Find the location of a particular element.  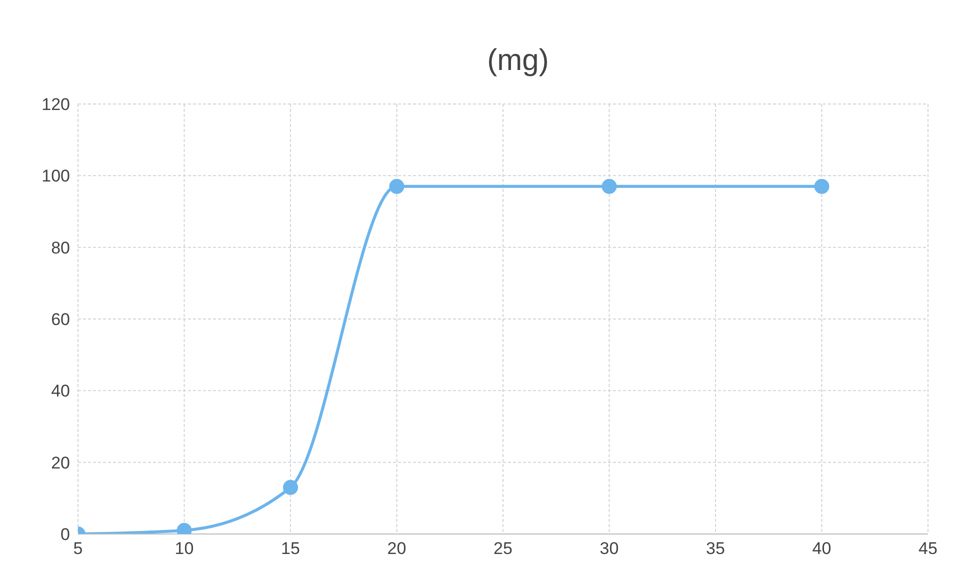

y-tick-label: 20 is located at coordinates (60, 462).